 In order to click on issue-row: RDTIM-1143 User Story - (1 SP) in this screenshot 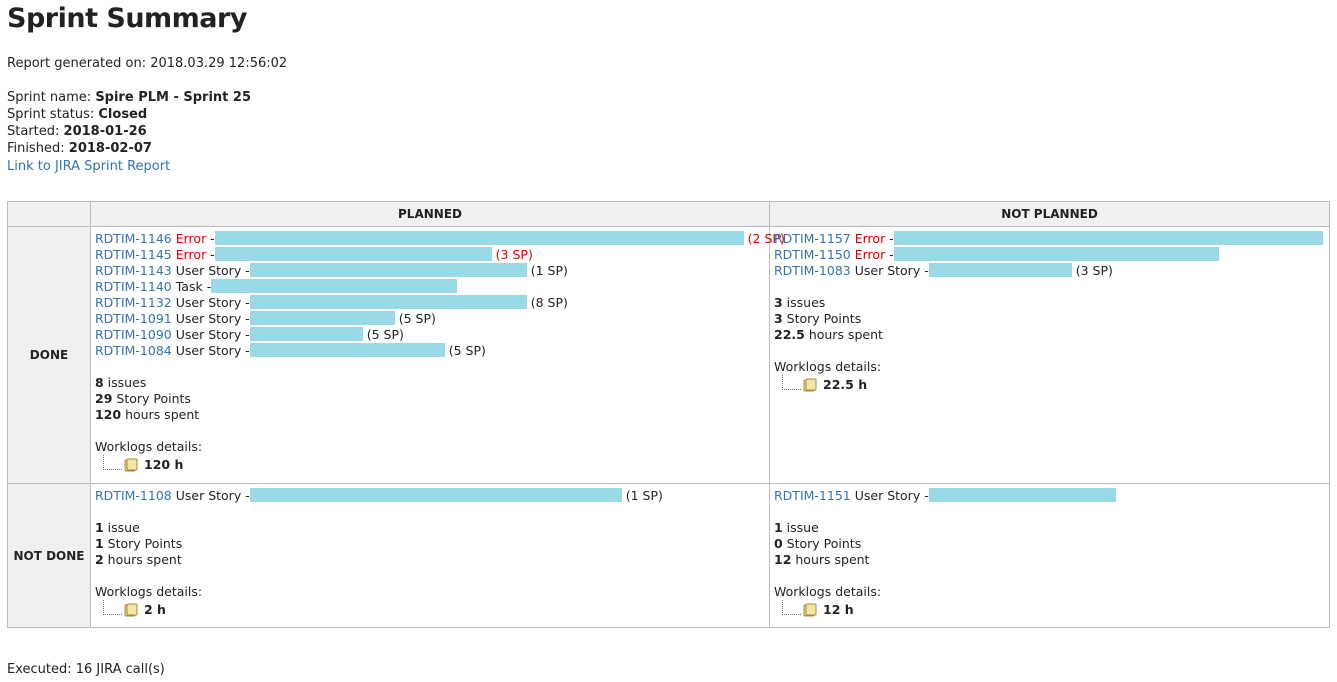, I will do `click(430, 271)`.